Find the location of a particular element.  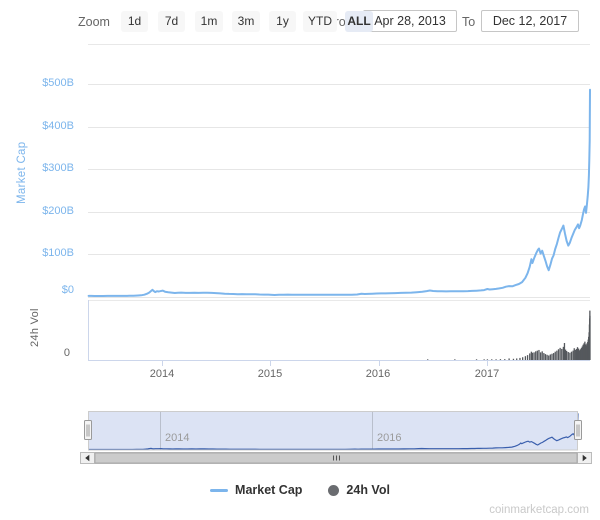

watermark: coinmarketcap.com is located at coordinates (539, 510).